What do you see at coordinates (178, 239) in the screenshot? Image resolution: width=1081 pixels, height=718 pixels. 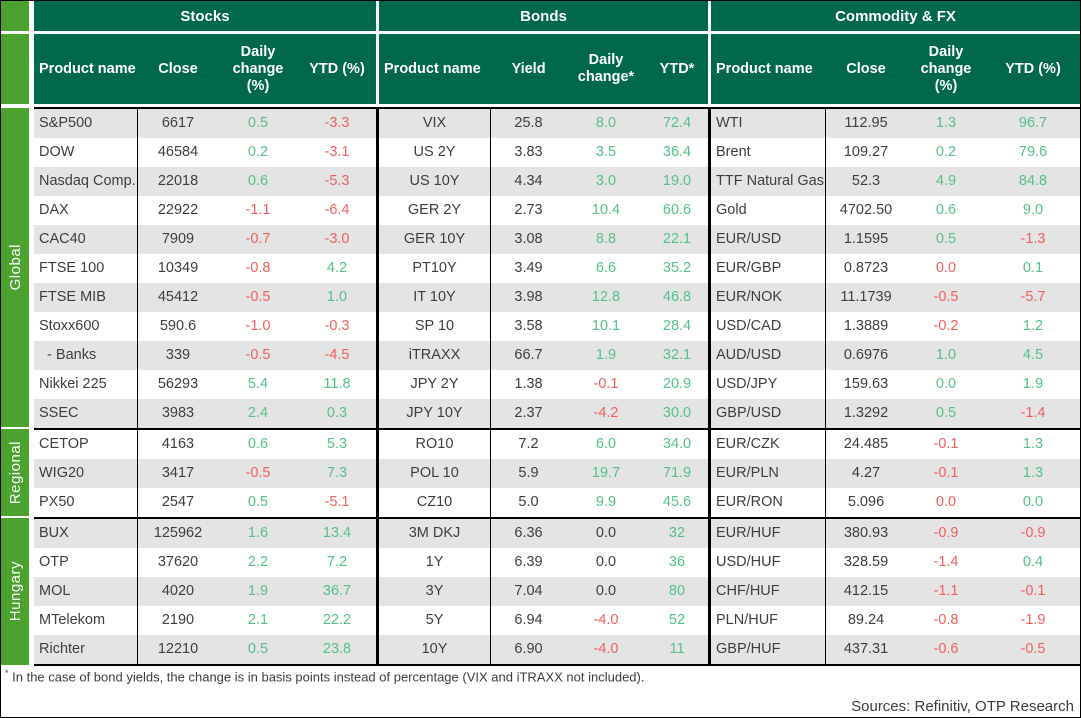 I see `close-cell: 7909` at bounding box center [178, 239].